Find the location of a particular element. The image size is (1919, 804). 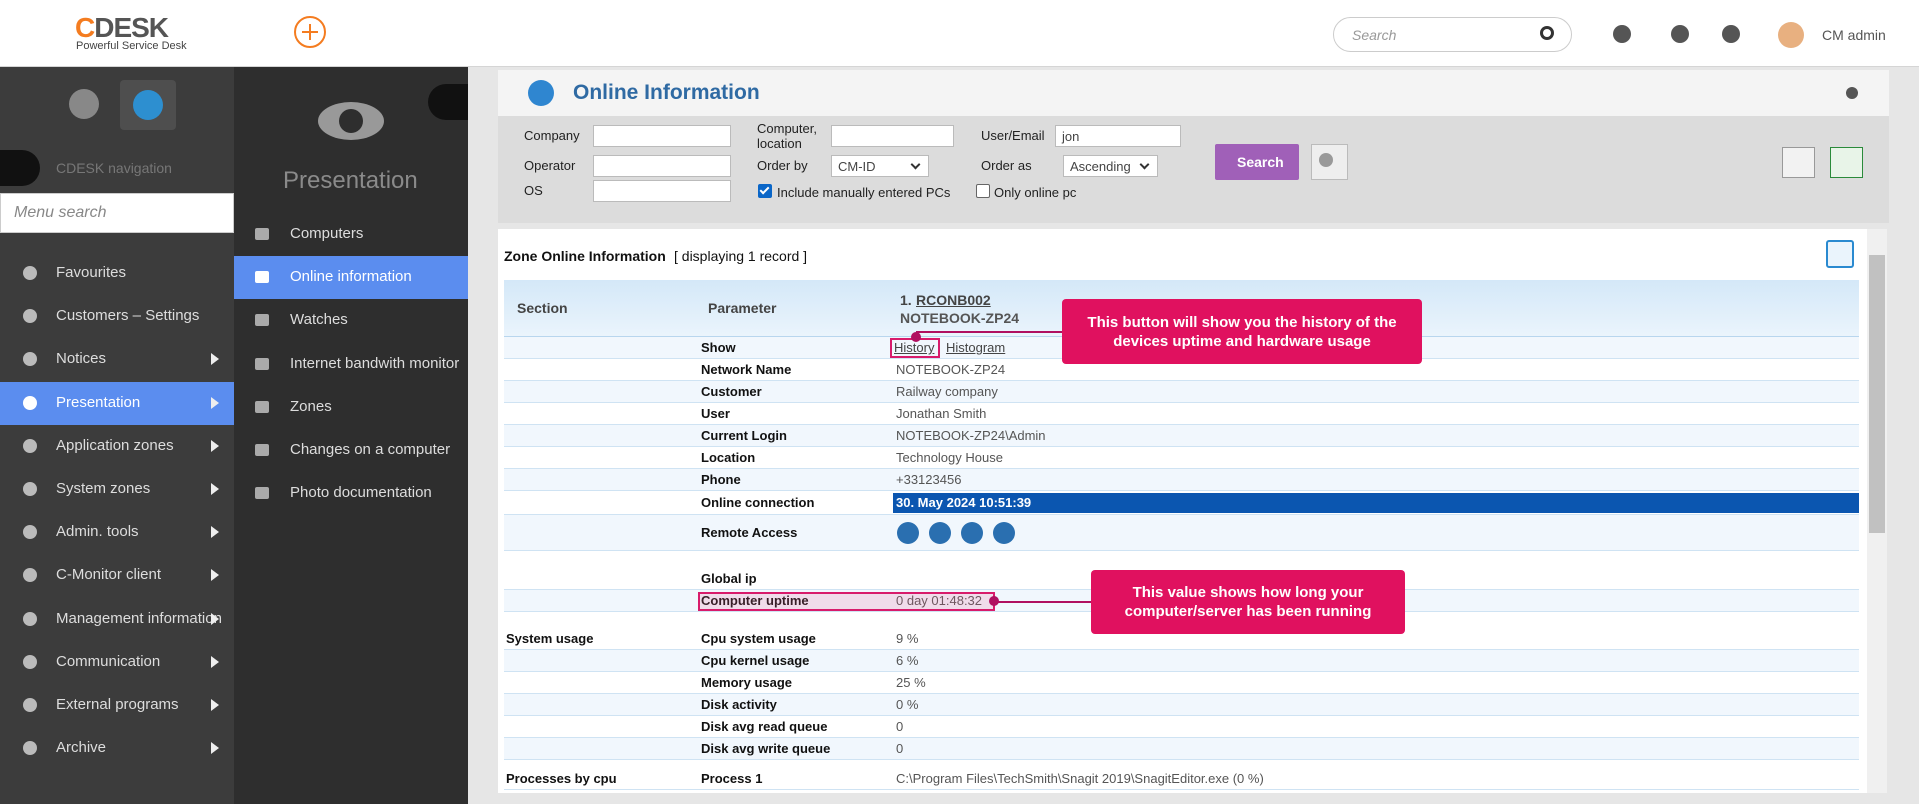

nav-item: C-Monitor client is located at coordinates (109, 575).